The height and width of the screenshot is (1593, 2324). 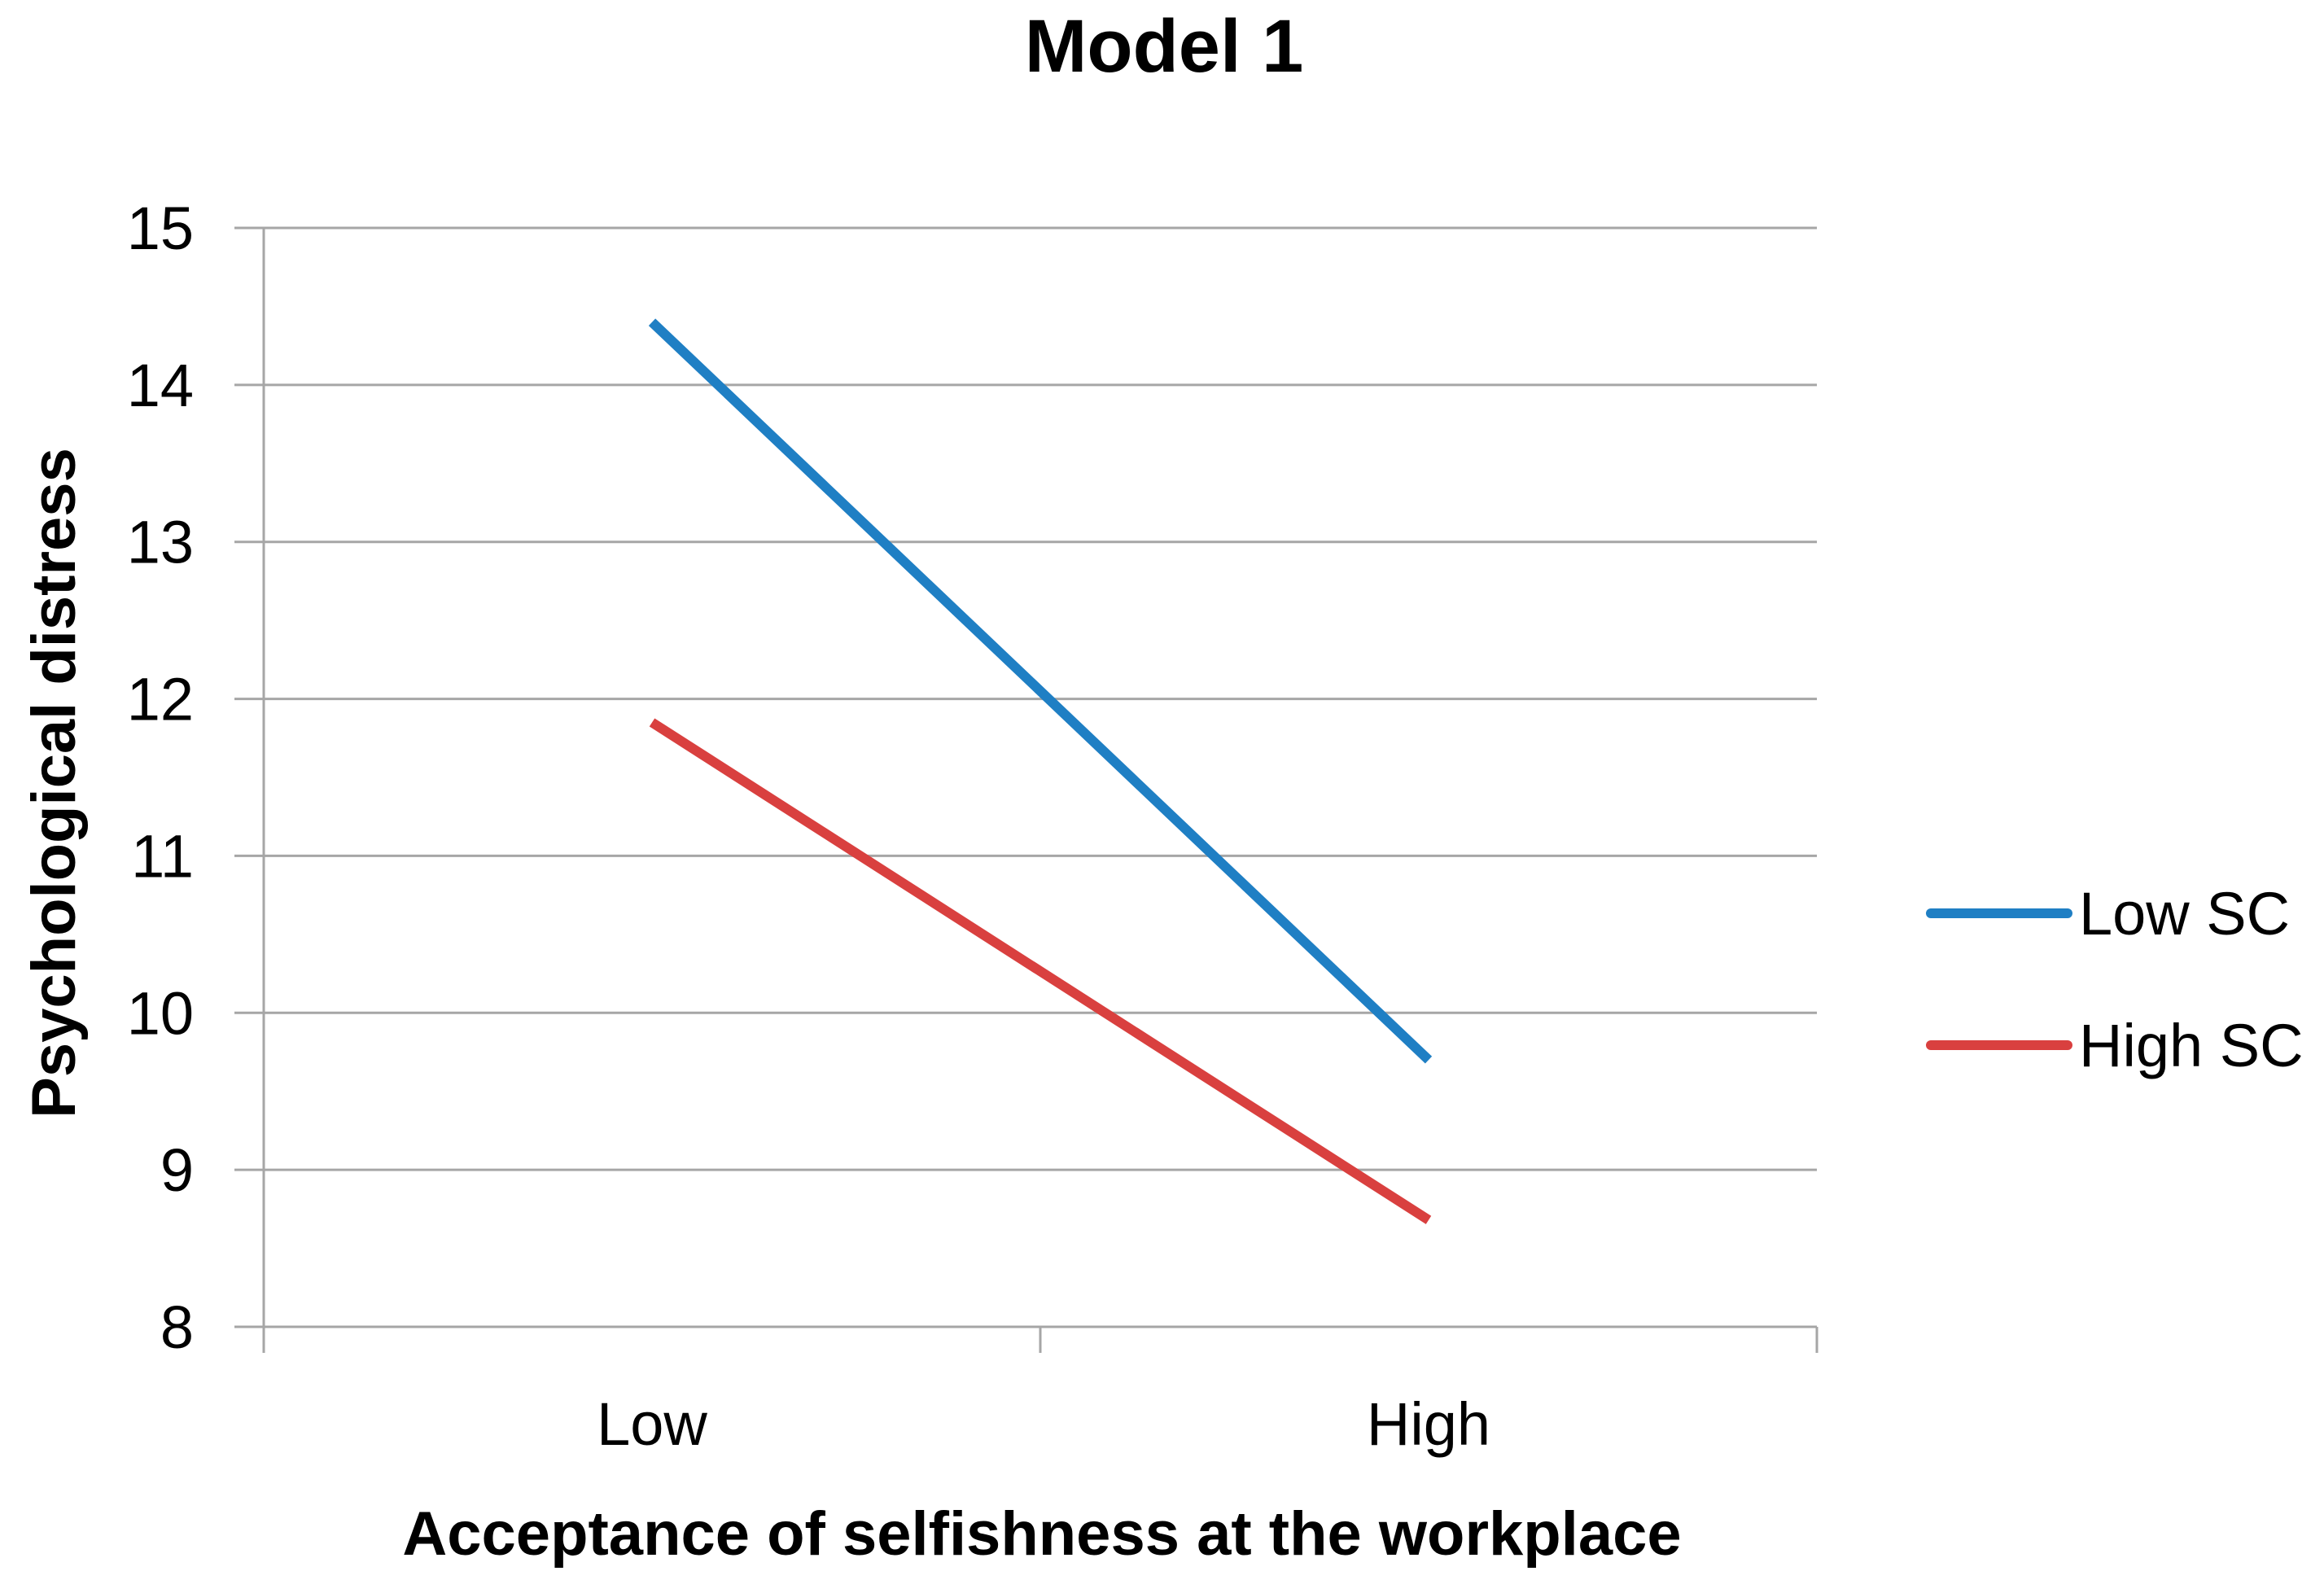 I want to click on y-tick-label: 15, so click(x=160, y=228).